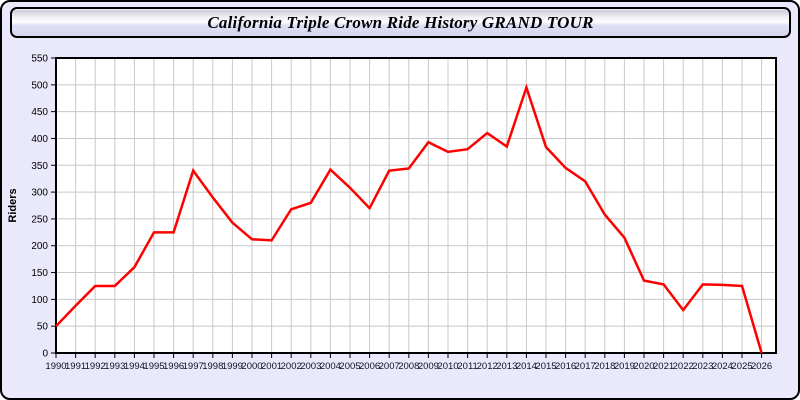  What do you see at coordinates (39, 193) in the screenshot?
I see `y-tick-label: 300` at bounding box center [39, 193].